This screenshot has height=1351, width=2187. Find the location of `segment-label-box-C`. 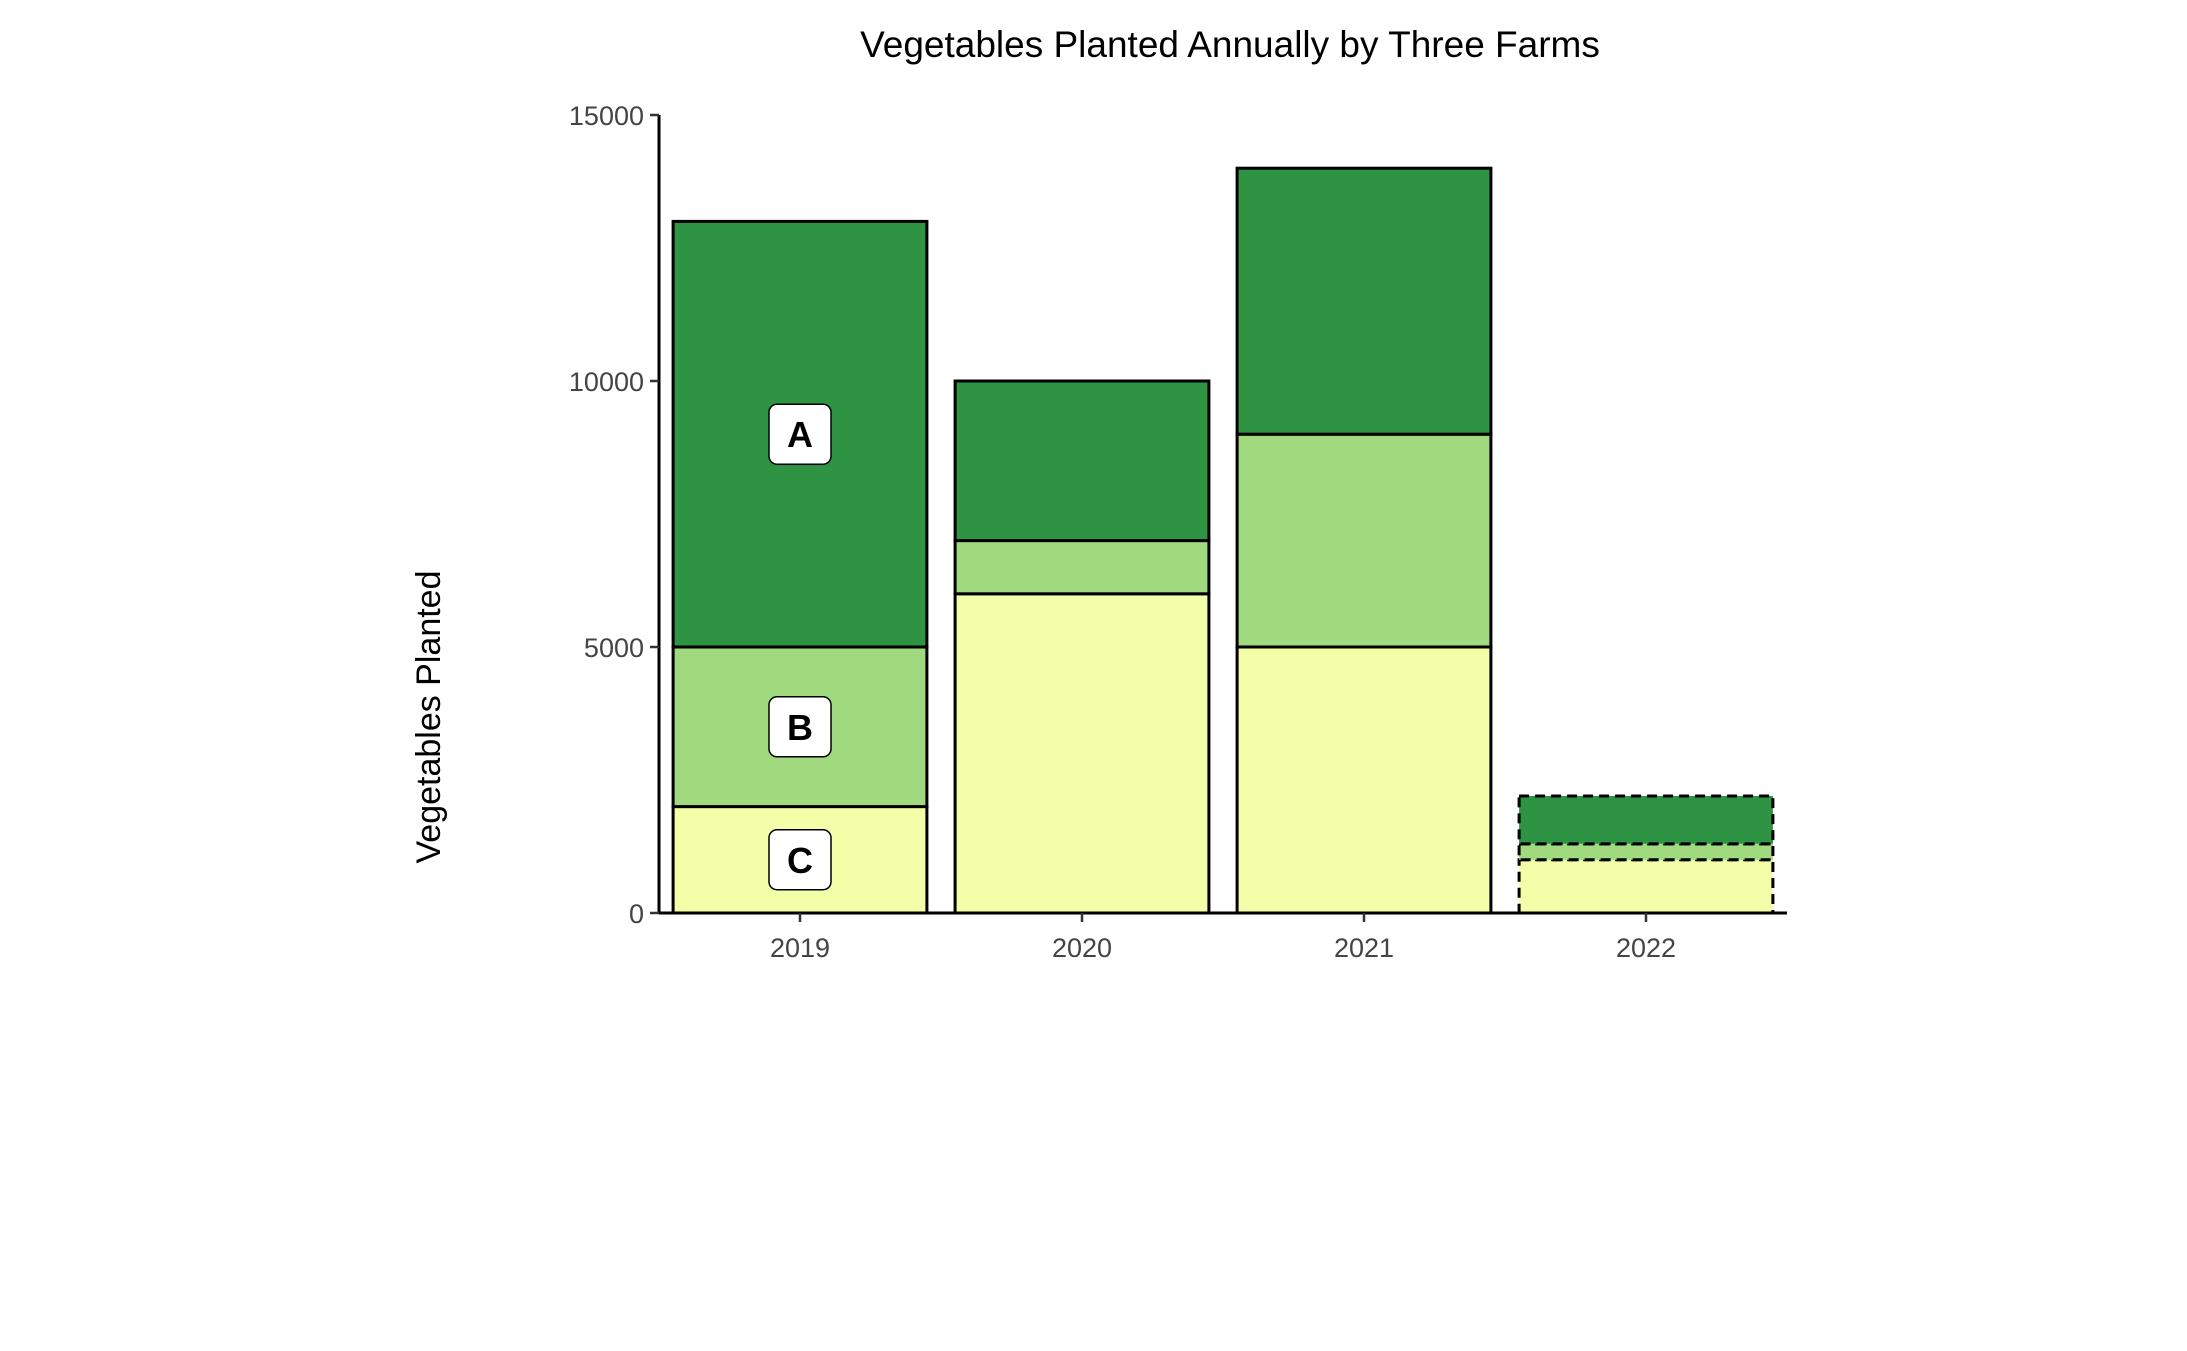

segment-label-box-C is located at coordinates (800, 860).